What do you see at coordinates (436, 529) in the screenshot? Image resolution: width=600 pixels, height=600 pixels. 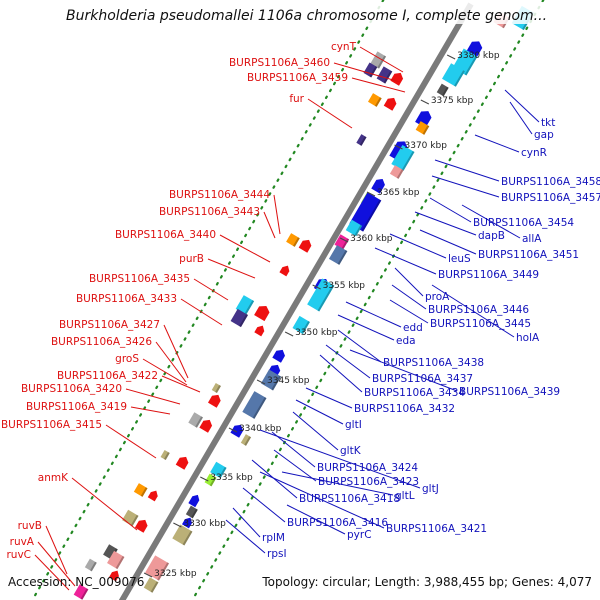 I see `gene-label-burps1106a-3421: BURPS1106A_3421` at bounding box center [436, 529].